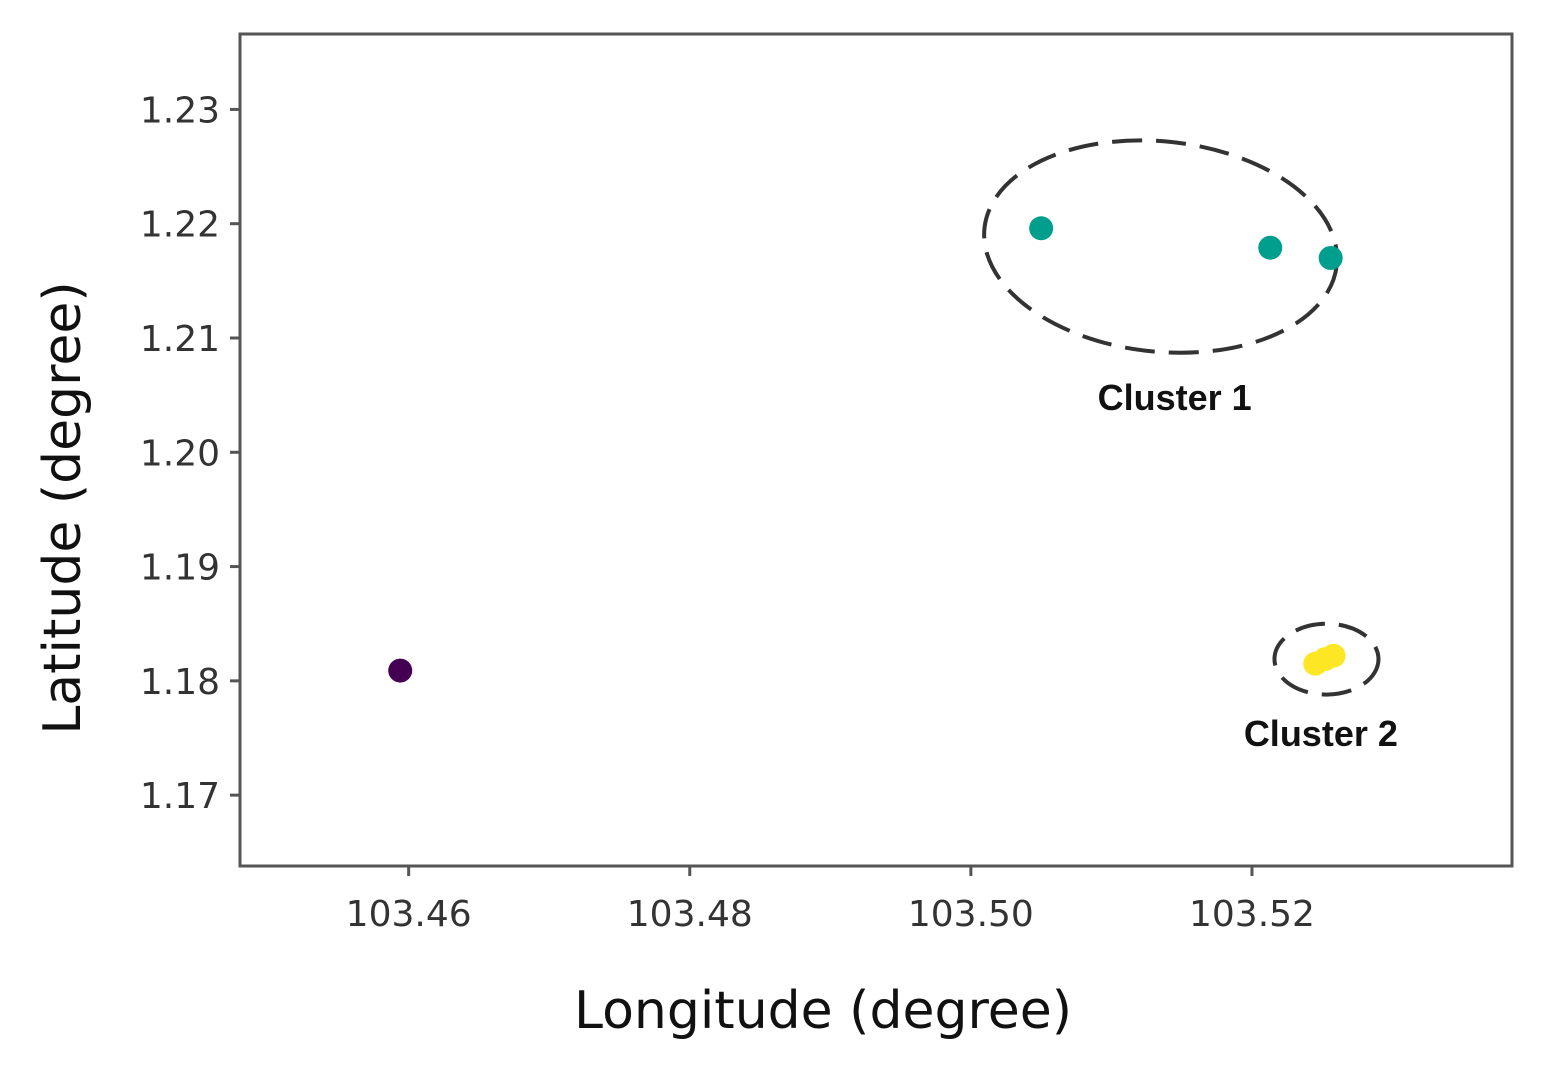 The image size is (1544, 1074). Describe the element at coordinates (409, 914) in the screenshot. I see `x-tick-label: 103.46` at that location.